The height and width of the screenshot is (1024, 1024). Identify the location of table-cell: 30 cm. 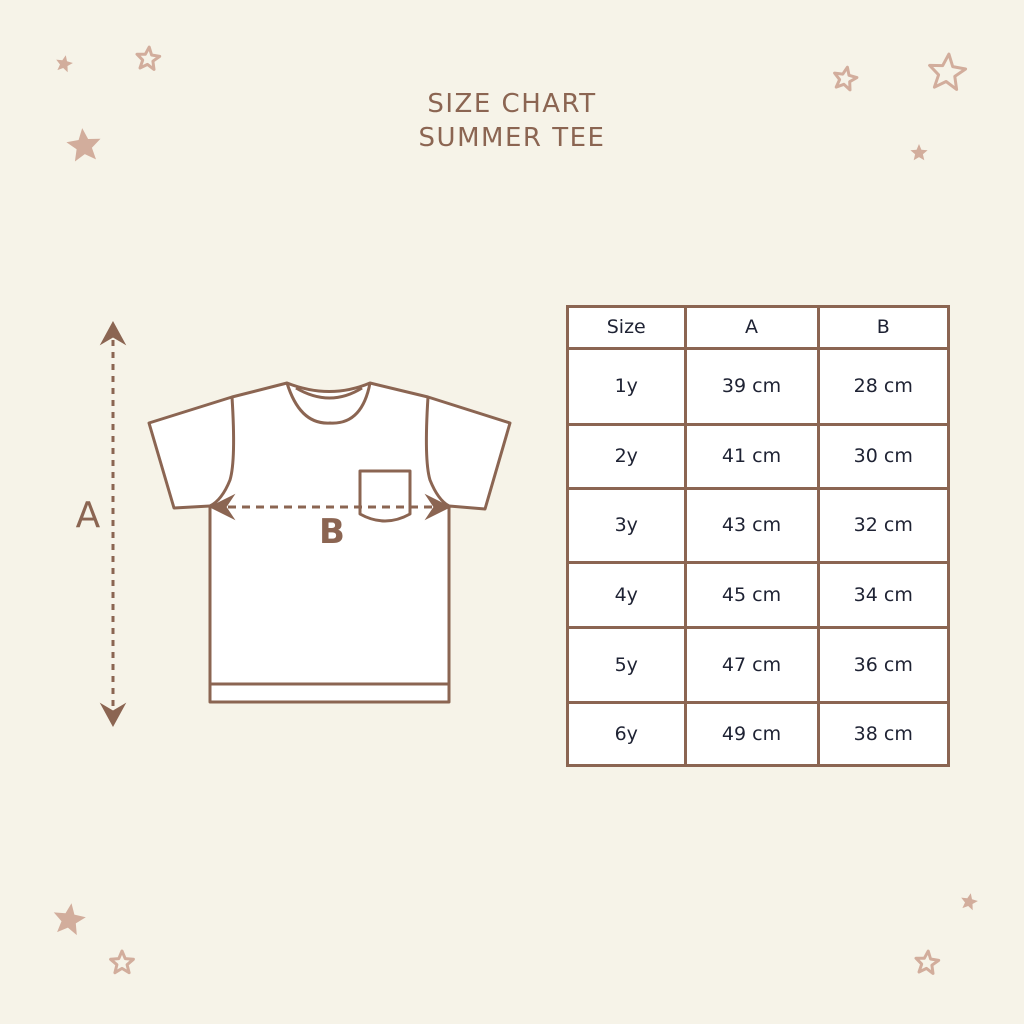
(883, 456).